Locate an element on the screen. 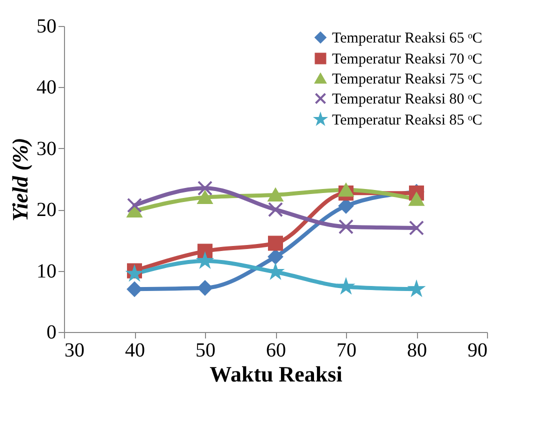 This screenshot has width=537, height=430. x-tick-label: 80 is located at coordinates (417, 351).